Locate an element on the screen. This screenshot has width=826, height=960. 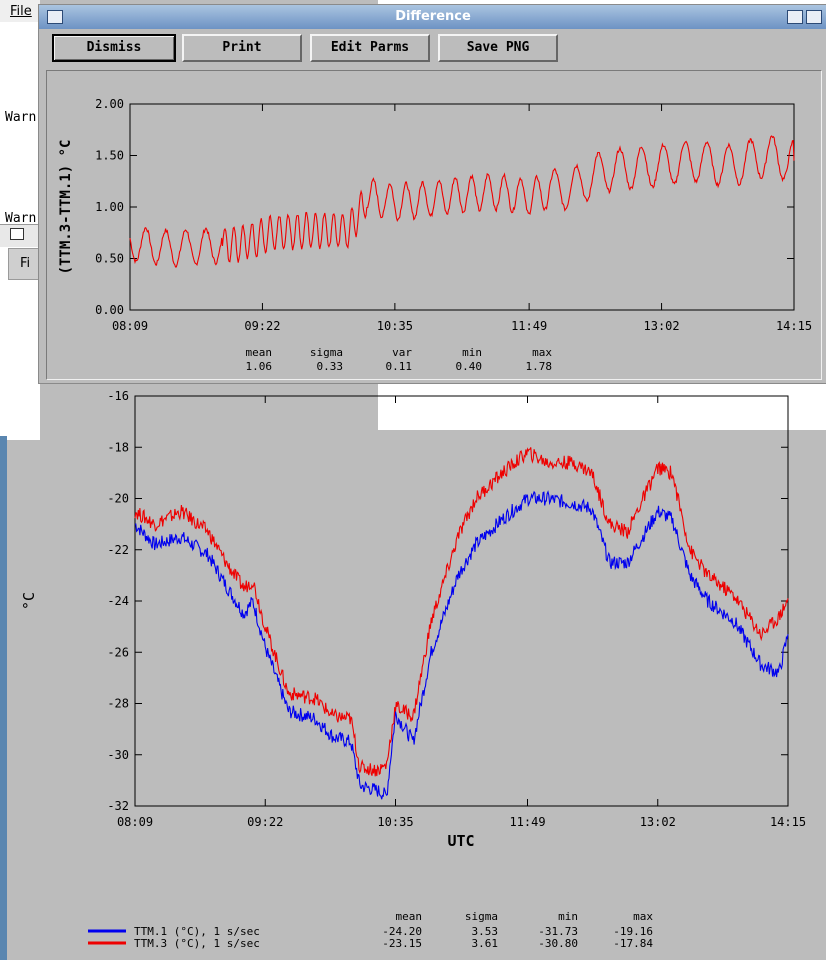
background-menubar is located at coordinates (20, 11).